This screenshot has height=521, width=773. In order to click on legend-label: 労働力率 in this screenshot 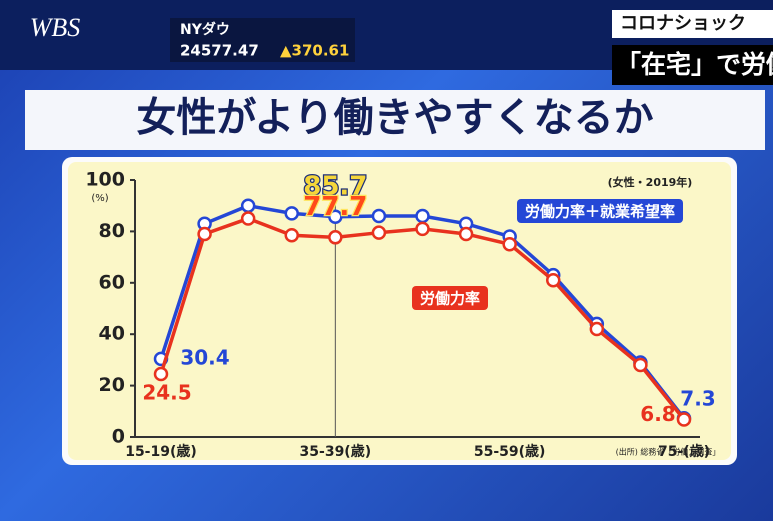, I will do `click(450, 299)`.